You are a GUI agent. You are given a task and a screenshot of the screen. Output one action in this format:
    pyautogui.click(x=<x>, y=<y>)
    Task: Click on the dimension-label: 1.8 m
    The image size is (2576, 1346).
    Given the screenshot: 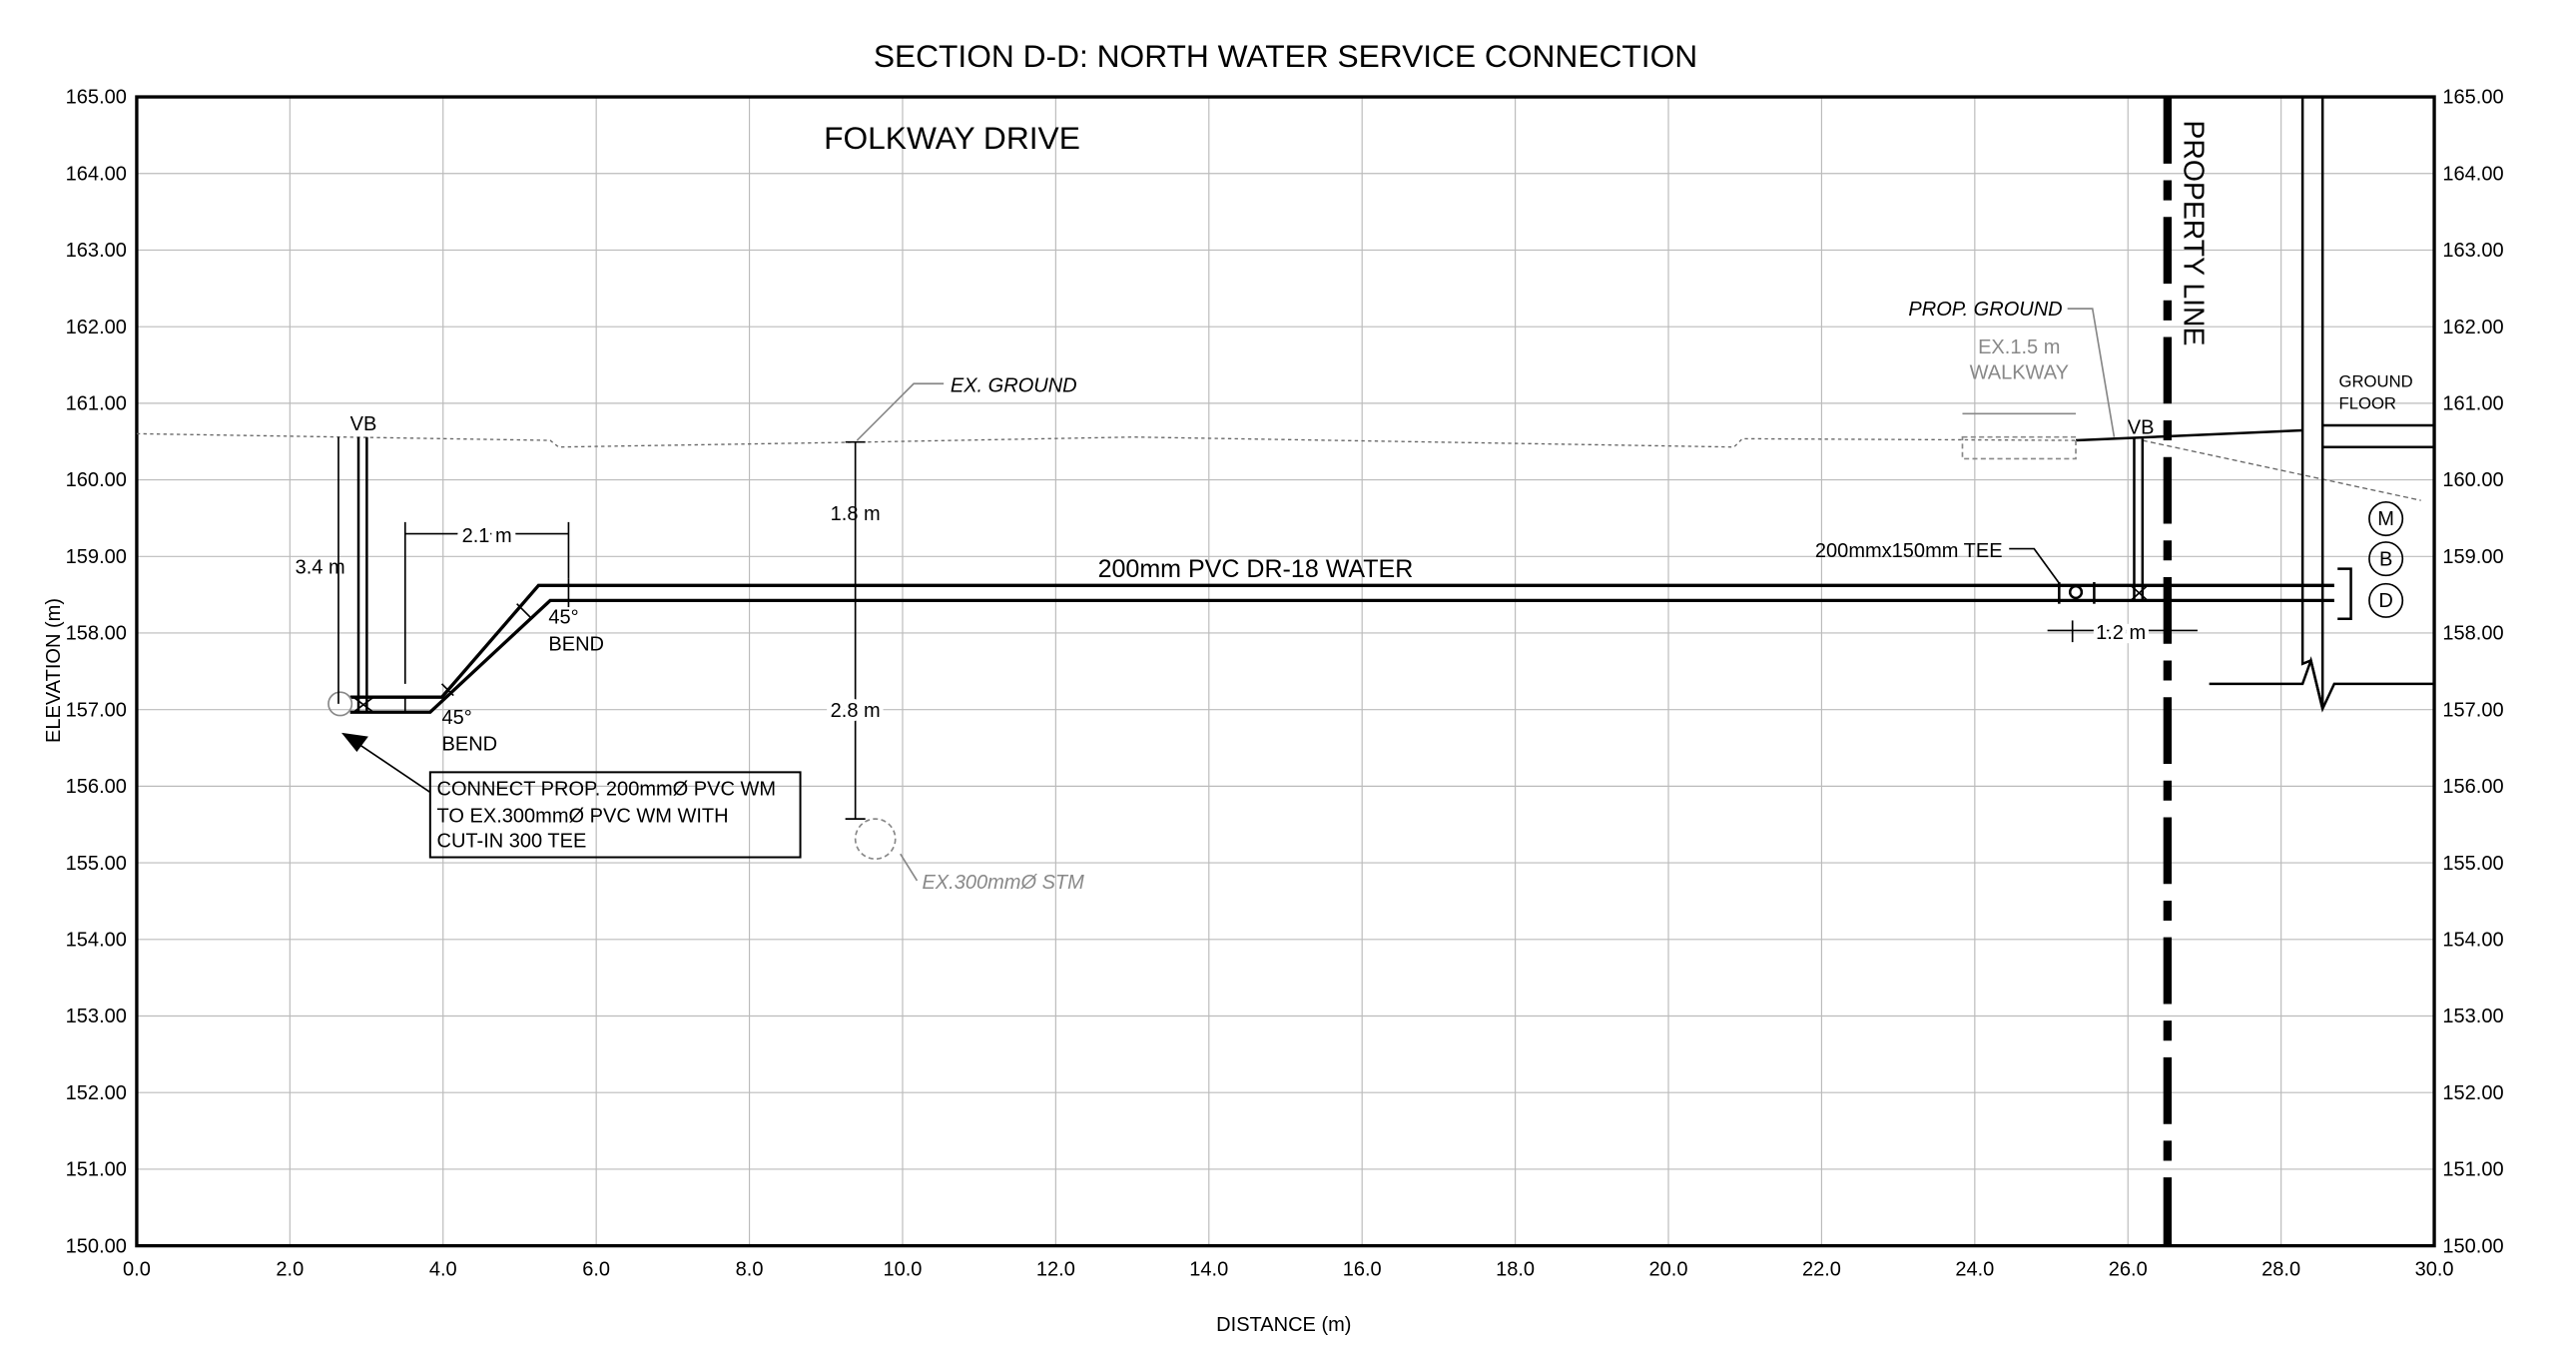 What is the action you would take?
    pyautogui.click(x=856, y=514)
    